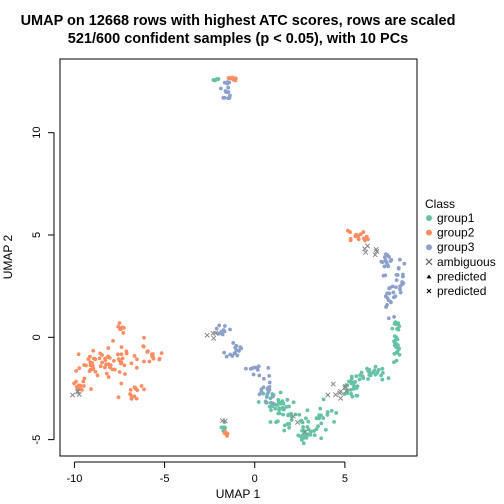 The image size is (504, 504). What do you see at coordinates (456, 276) in the screenshot?
I see `legend-entry-predicted: predicted` at bounding box center [456, 276].